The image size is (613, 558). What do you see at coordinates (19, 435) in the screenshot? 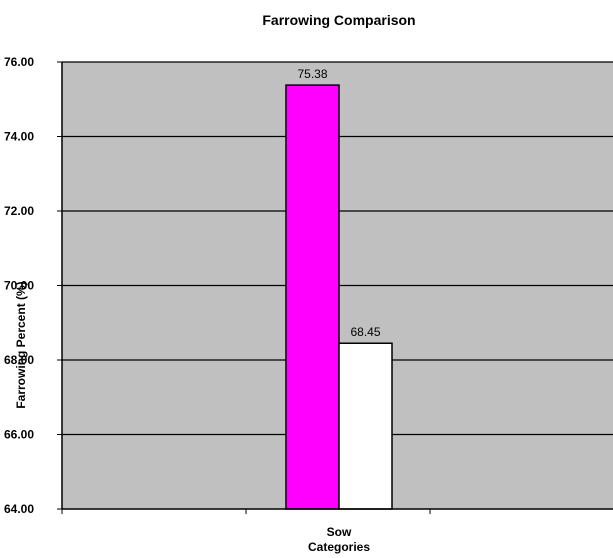
I see `y-tick-label: 66.00` at bounding box center [19, 435].